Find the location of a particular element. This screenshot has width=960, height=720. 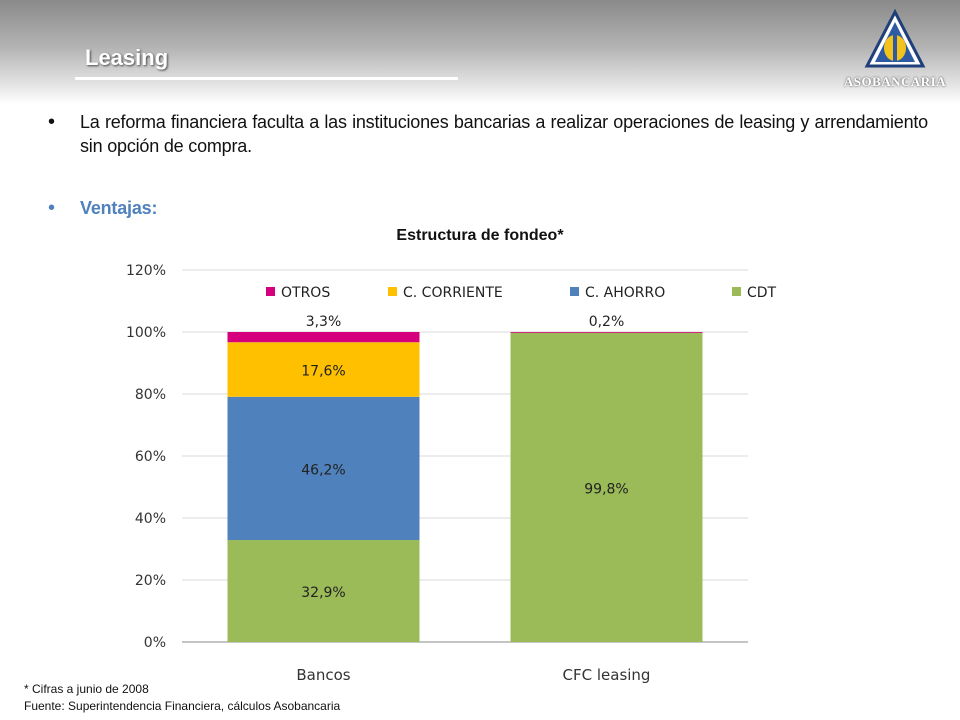

data-label: 32,9% is located at coordinates (323, 593).